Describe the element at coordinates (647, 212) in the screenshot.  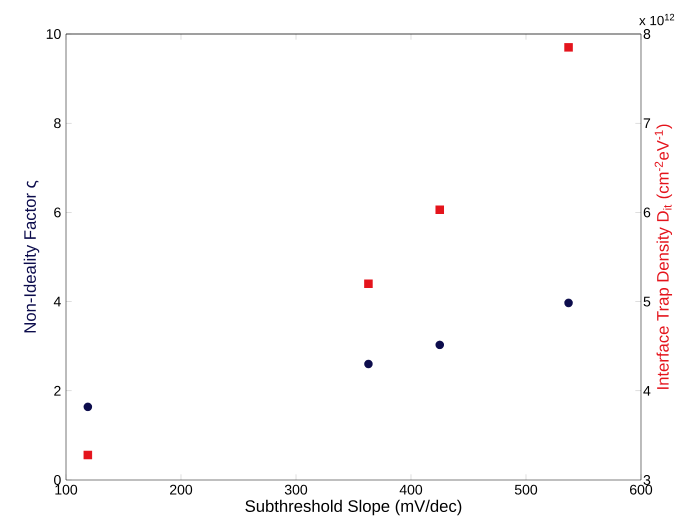
I see `y2-tick-label: 6` at that location.